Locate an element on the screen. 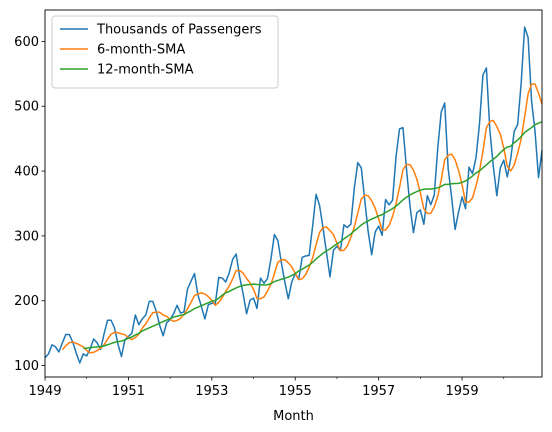 The width and height of the screenshot is (552, 432). legend-label-2: 6-month-SMA is located at coordinates (141, 50).